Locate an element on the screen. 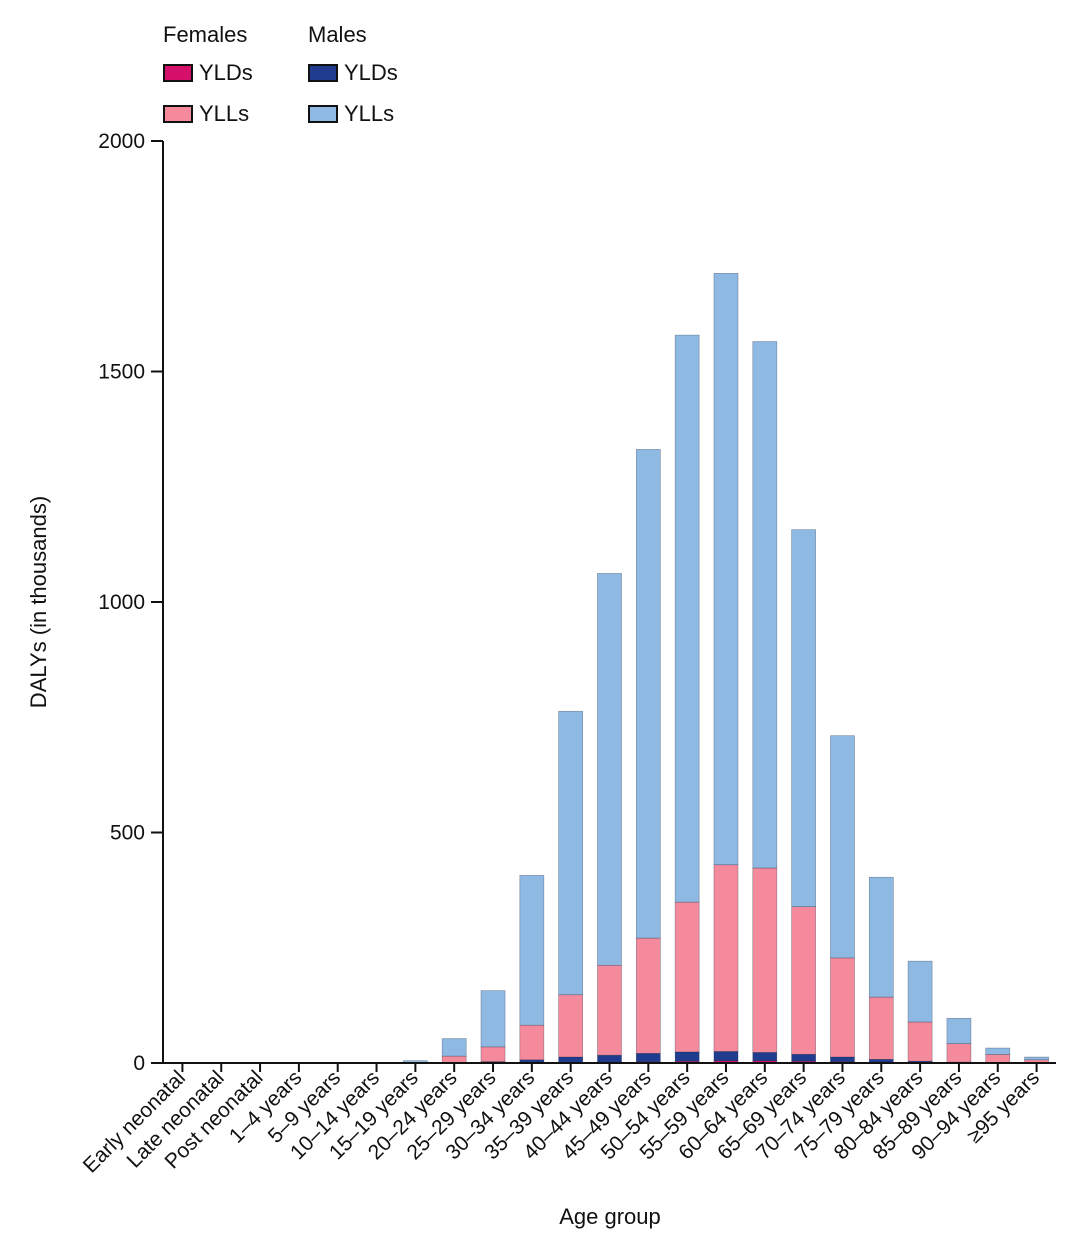 The image size is (1080, 1246). y-tick-label: 1000 is located at coordinates (121, 602).